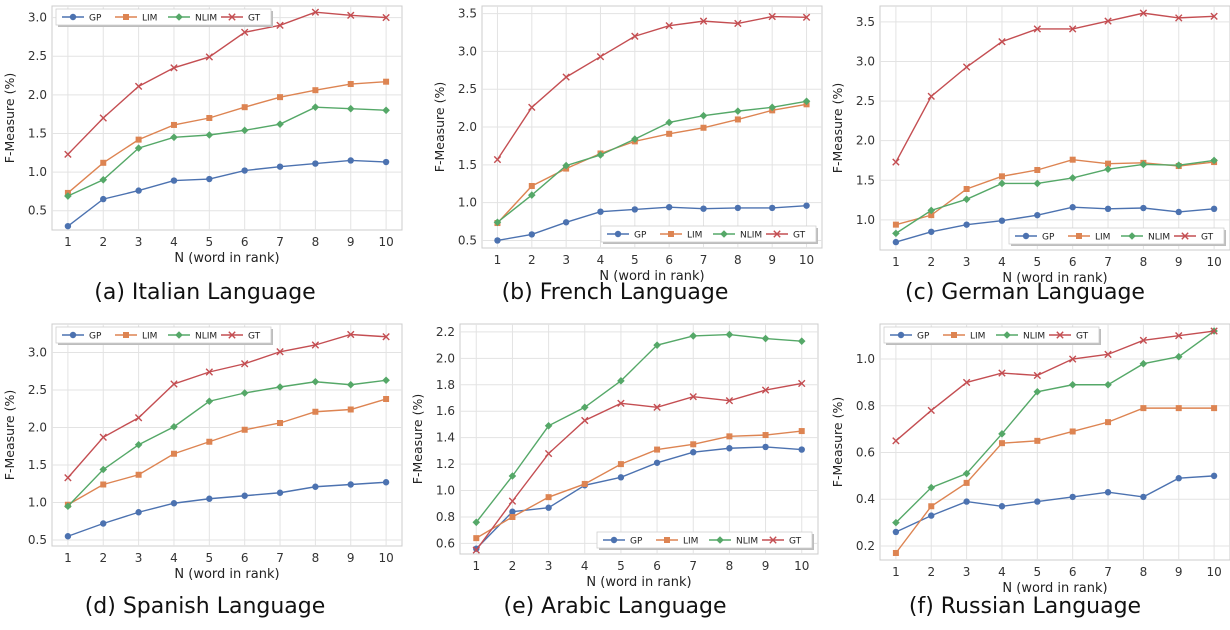 Image resolution: width=1230 pixels, height=630 pixels. I want to click on x-tick-label: 9, so click(1179, 572).